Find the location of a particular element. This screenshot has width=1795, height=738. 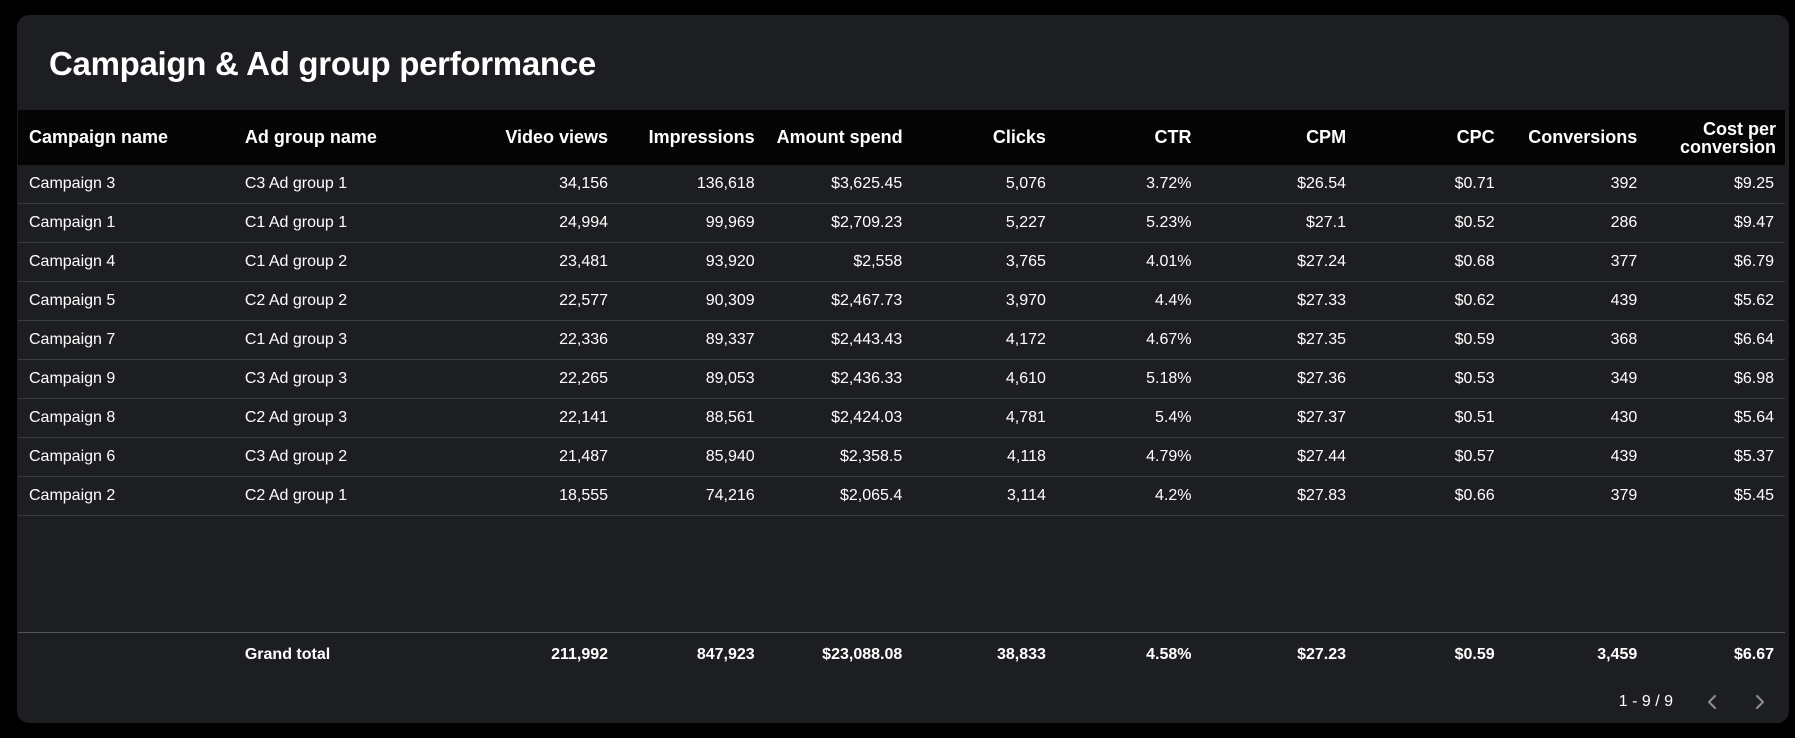

column-header-ad-group-name: Ad group name is located at coordinates (310, 137).